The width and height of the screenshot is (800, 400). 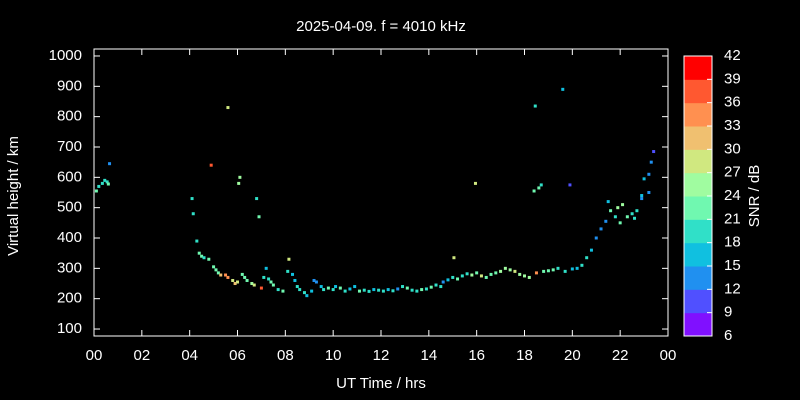 I want to click on x-tick-label: 16, so click(x=476, y=355).